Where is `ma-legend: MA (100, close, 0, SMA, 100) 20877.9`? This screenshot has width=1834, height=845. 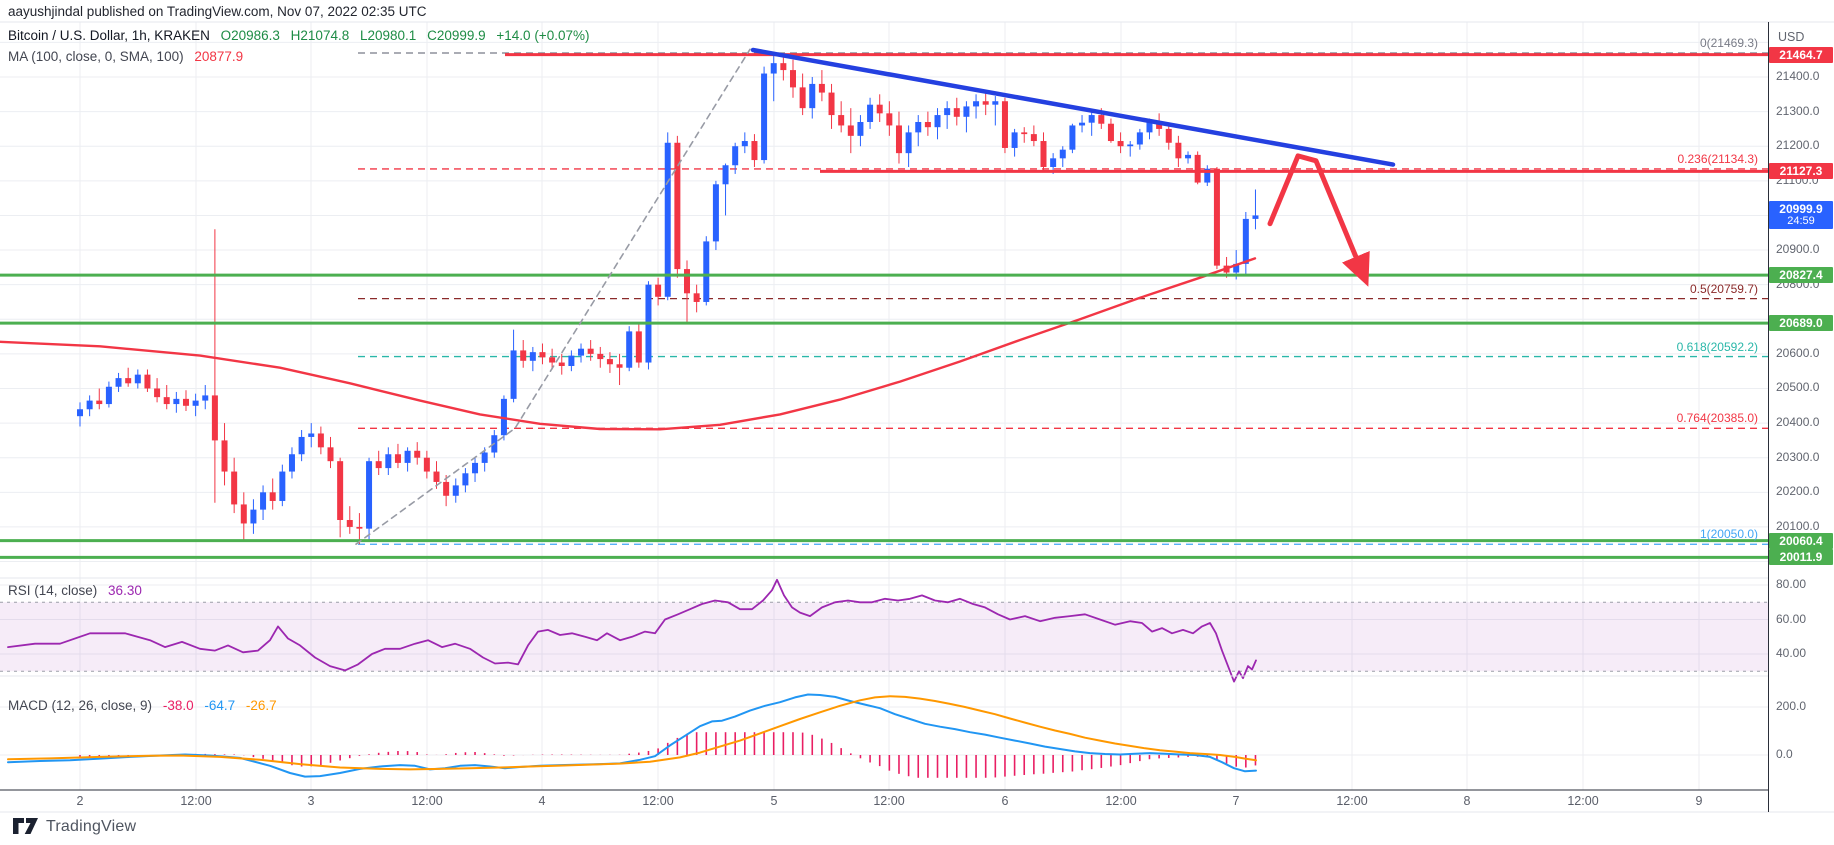
ma-legend: MA (100, close, 0, SMA, 100) 20877.9 is located at coordinates (125, 56).